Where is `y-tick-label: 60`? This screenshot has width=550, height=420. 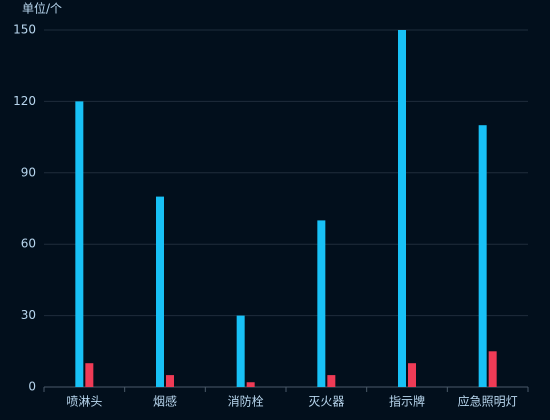
y-tick-label: 60 is located at coordinates (28, 244).